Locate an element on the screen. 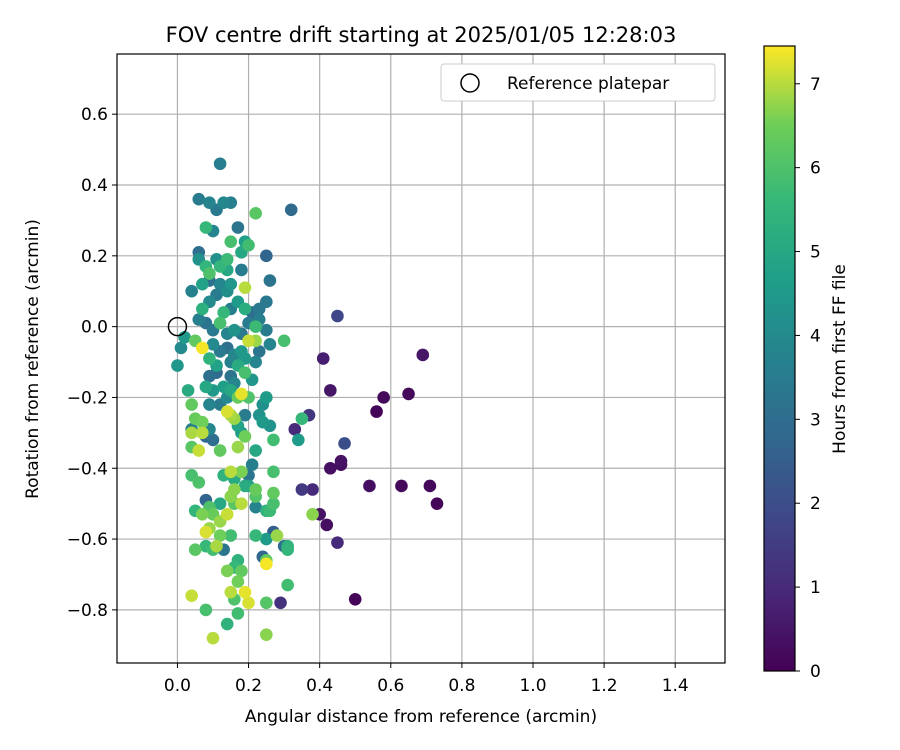  legend-box is located at coordinates (578, 82).